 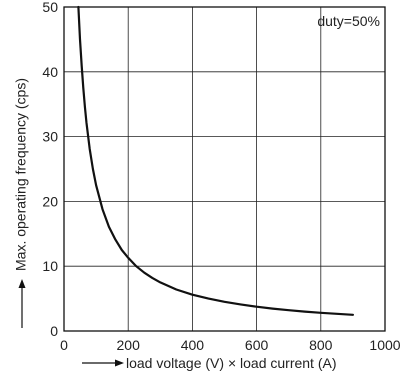 I want to click on y-tick-label: 30, so click(x=50, y=137).